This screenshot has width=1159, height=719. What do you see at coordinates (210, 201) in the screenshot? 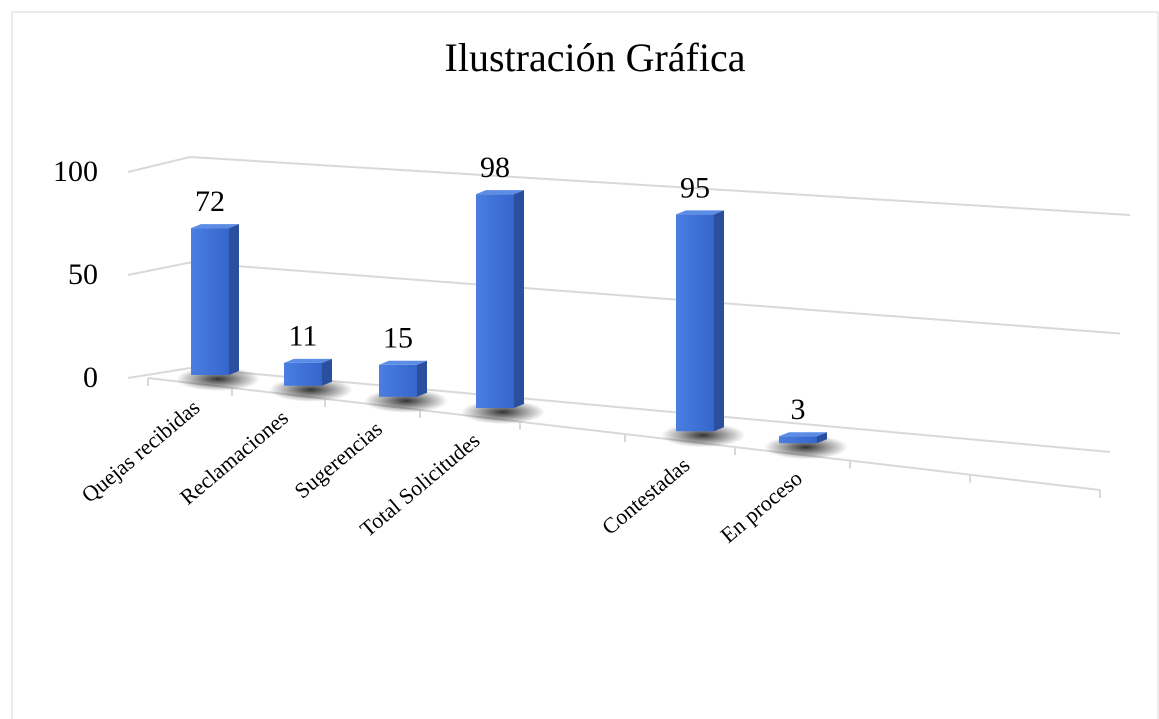
I see `data-label: 72` at bounding box center [210, 201].